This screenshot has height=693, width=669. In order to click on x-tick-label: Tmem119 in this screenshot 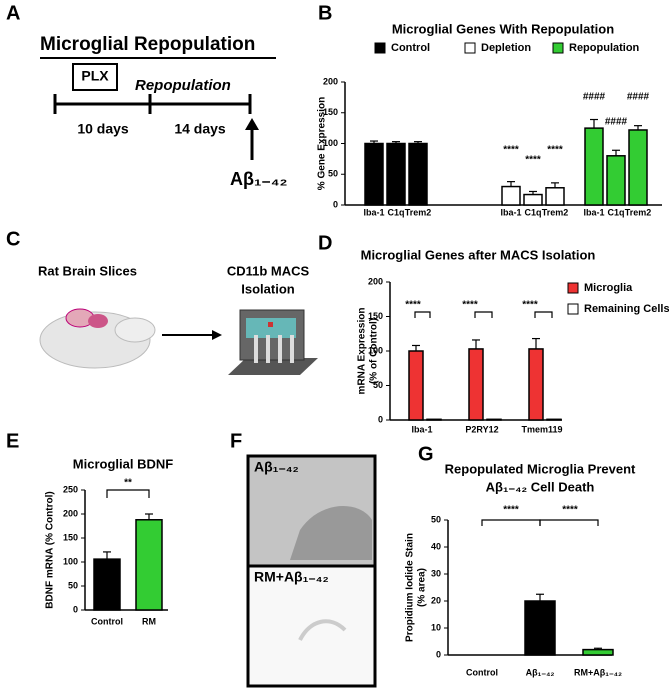, I will do `click(541, 429)`.